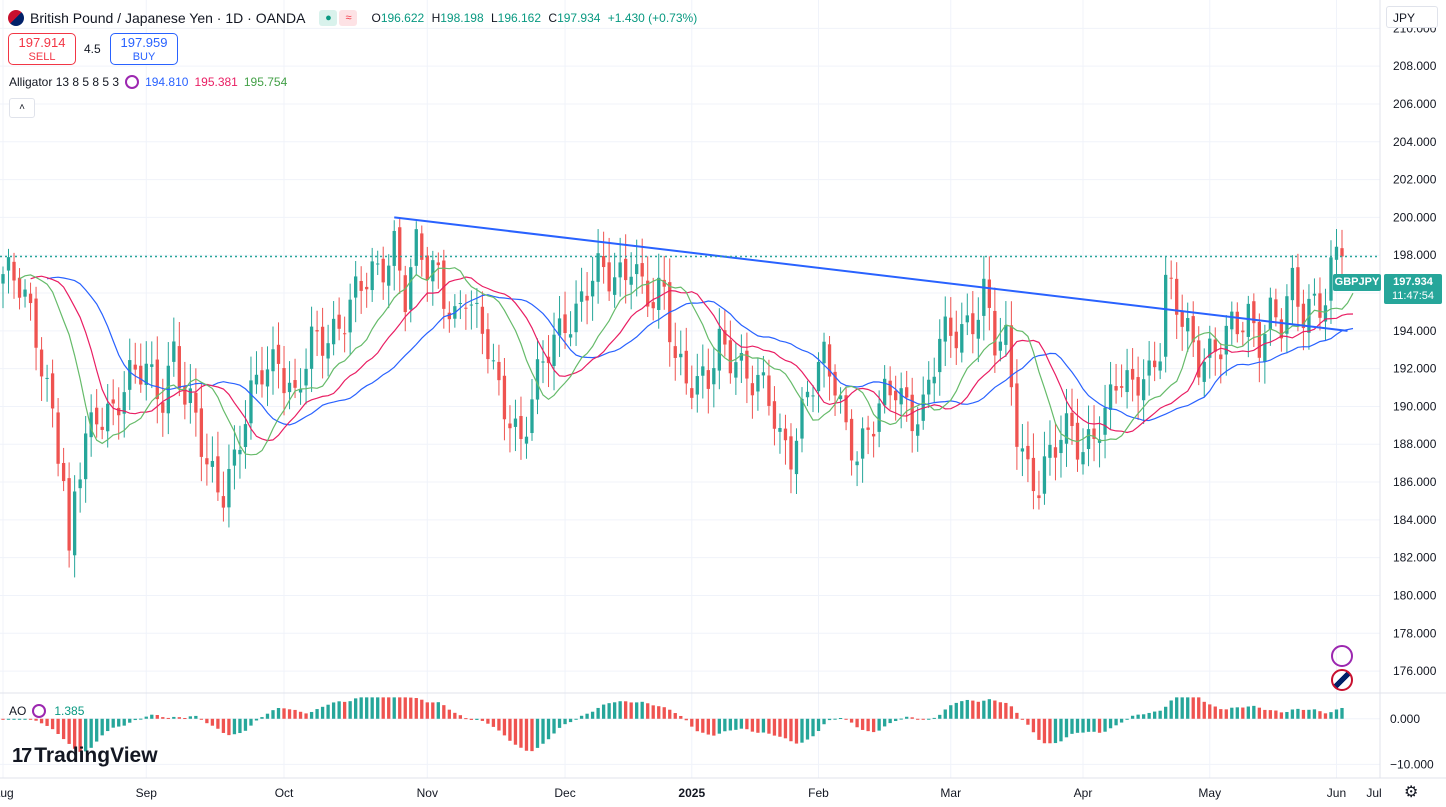  Describe the element at coordinates (96, 755) in the screenshot. I see `tradingview-logo-text: TradingView` at that location.